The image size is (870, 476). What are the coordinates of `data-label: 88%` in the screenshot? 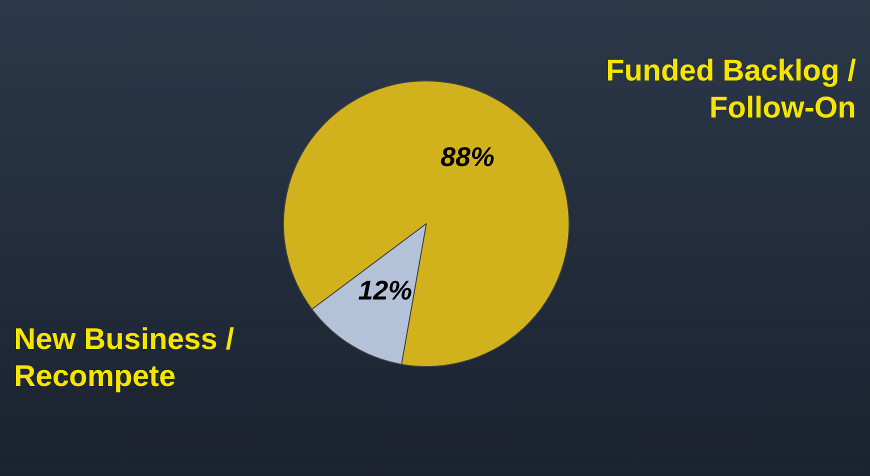 It's located at (467, 157).